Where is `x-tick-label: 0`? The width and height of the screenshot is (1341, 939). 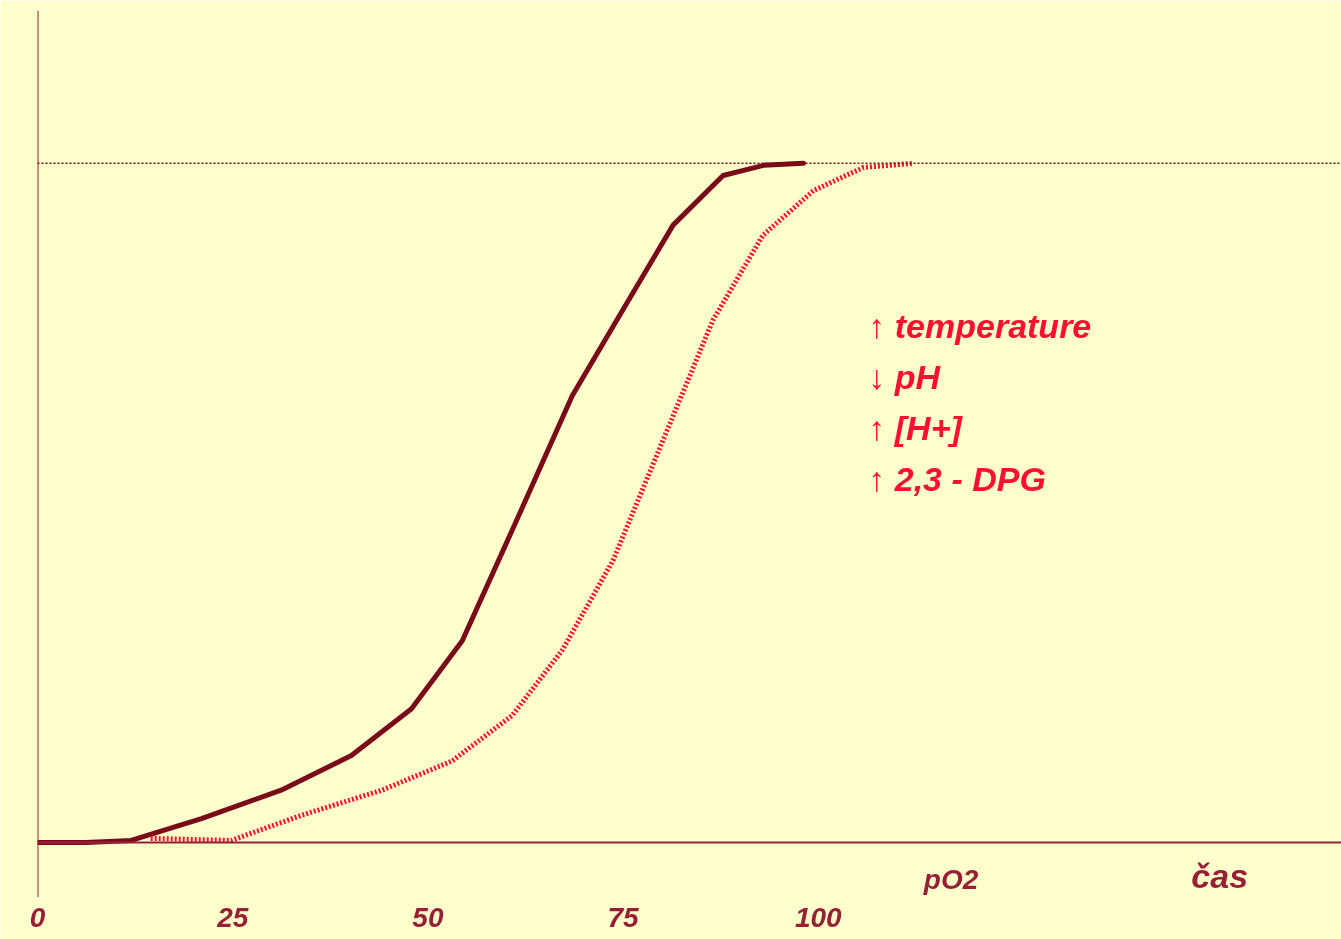
x-tick-label: 0 is located at coordinates (37, 917).